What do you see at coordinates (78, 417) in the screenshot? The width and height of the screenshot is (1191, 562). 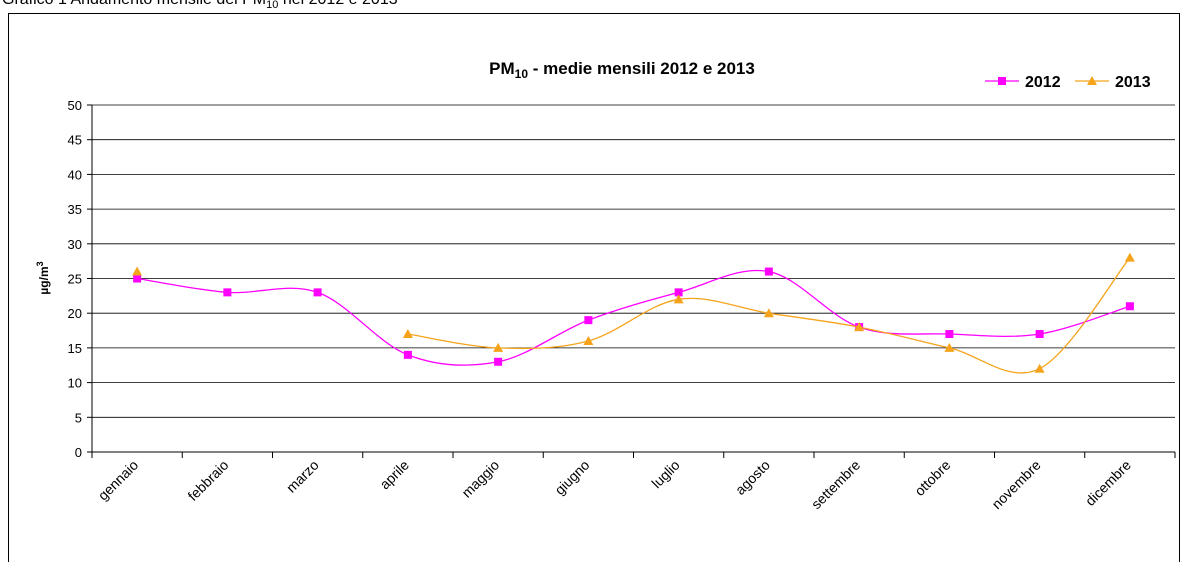 I see `y-tick-label: 5` at bounding box center [78, 417].